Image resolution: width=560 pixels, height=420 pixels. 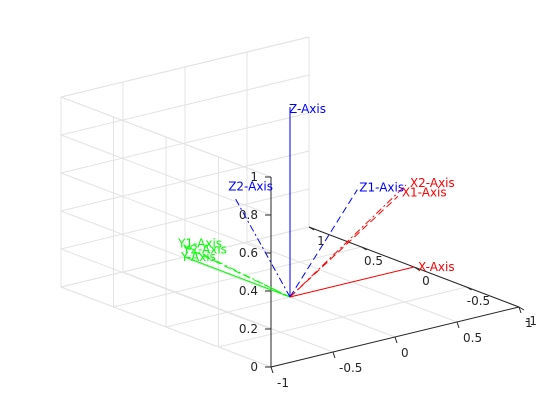 I want to click on series-line-x1-axis, so click(x=344, y=247).